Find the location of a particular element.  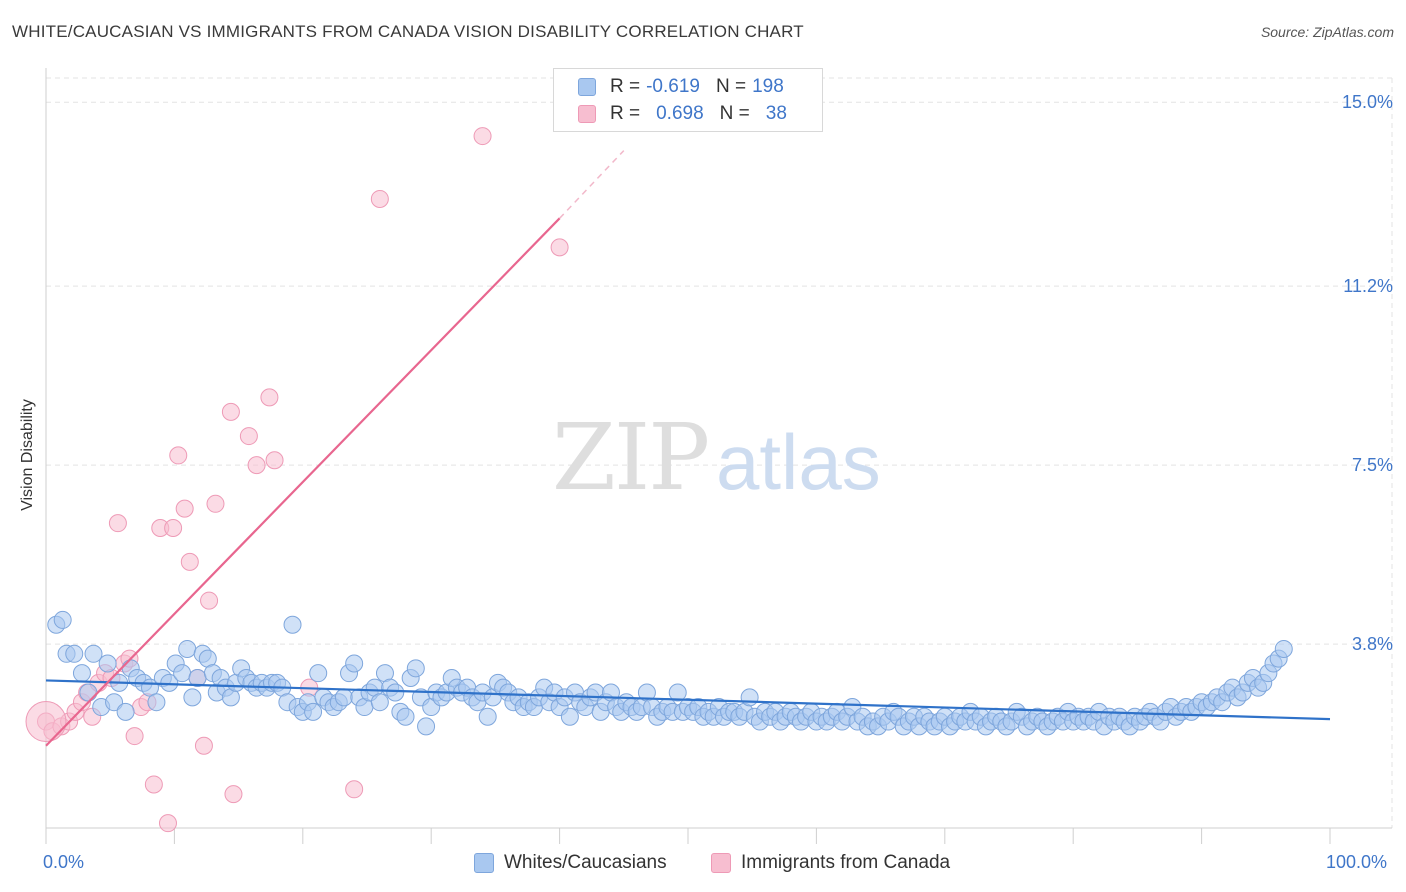

stats-legend-row-whites: R = -0.619 N = 198 is located at coordinates (681, 87).